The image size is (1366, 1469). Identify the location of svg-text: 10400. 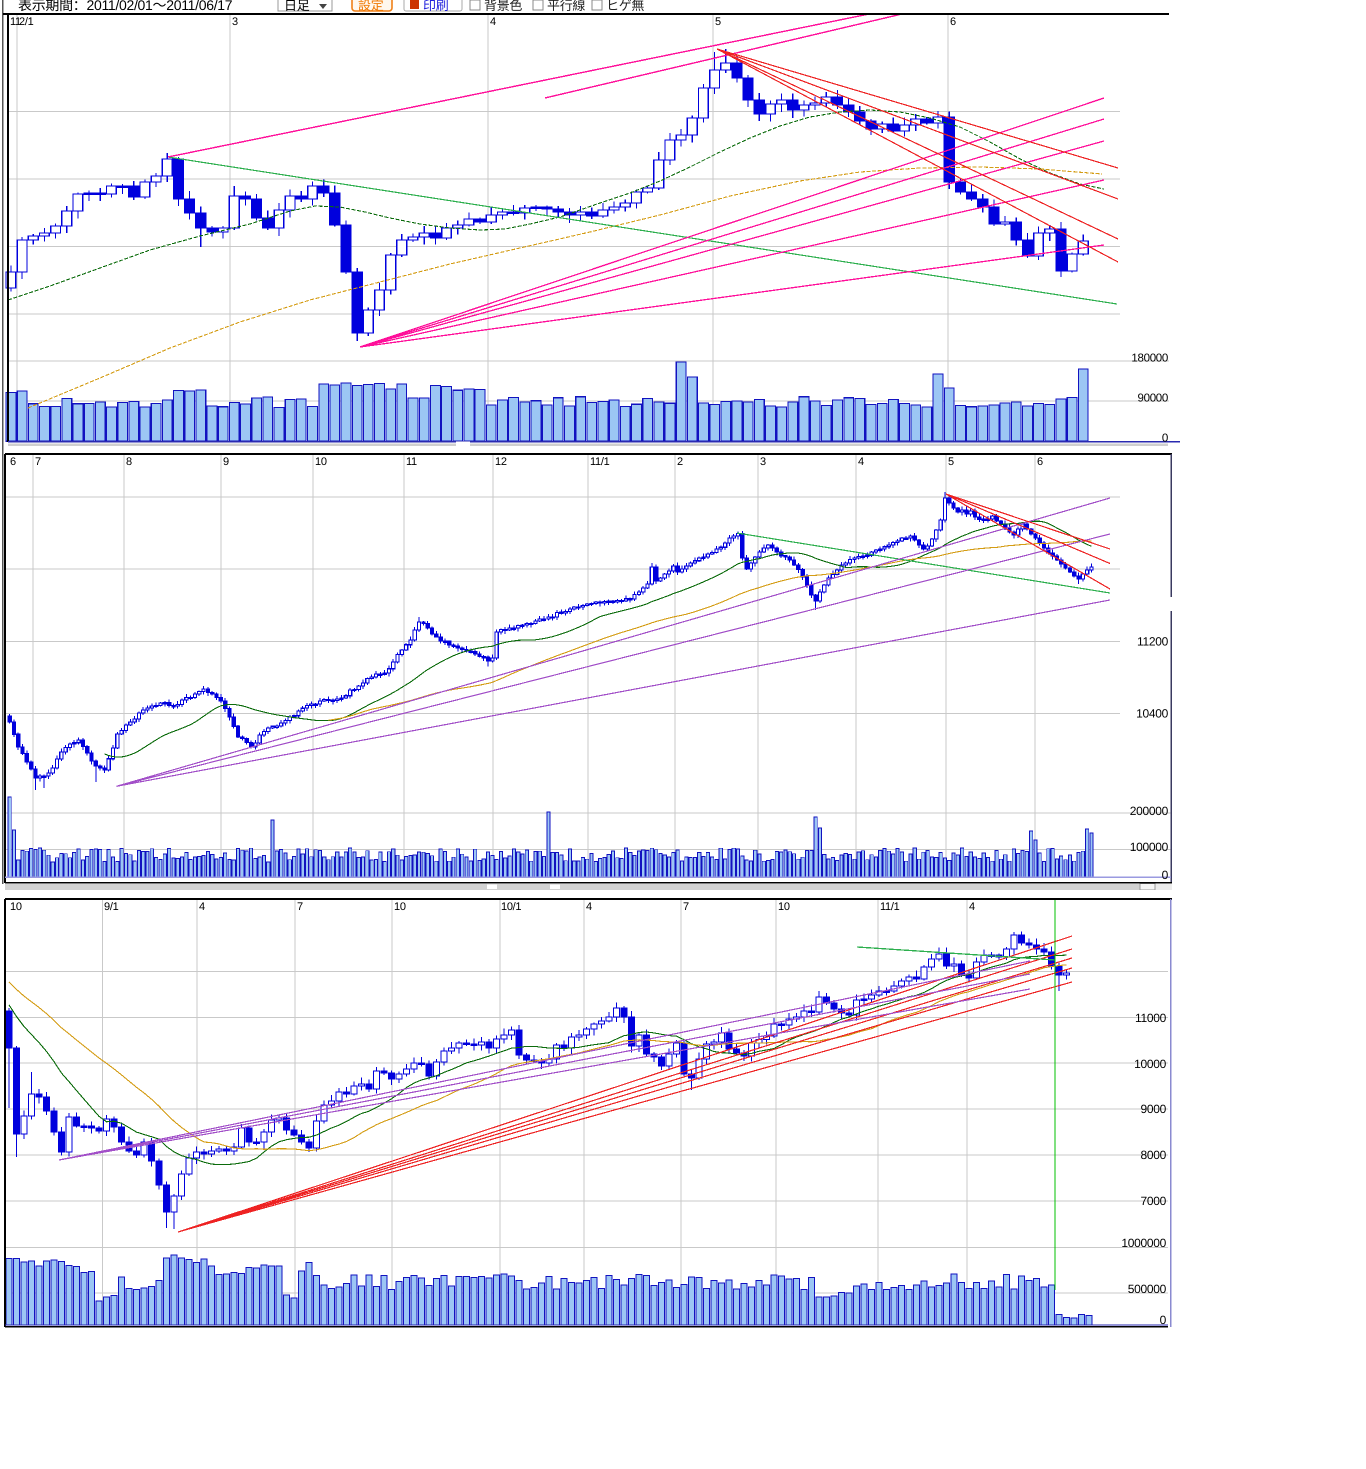
(1152, 714).